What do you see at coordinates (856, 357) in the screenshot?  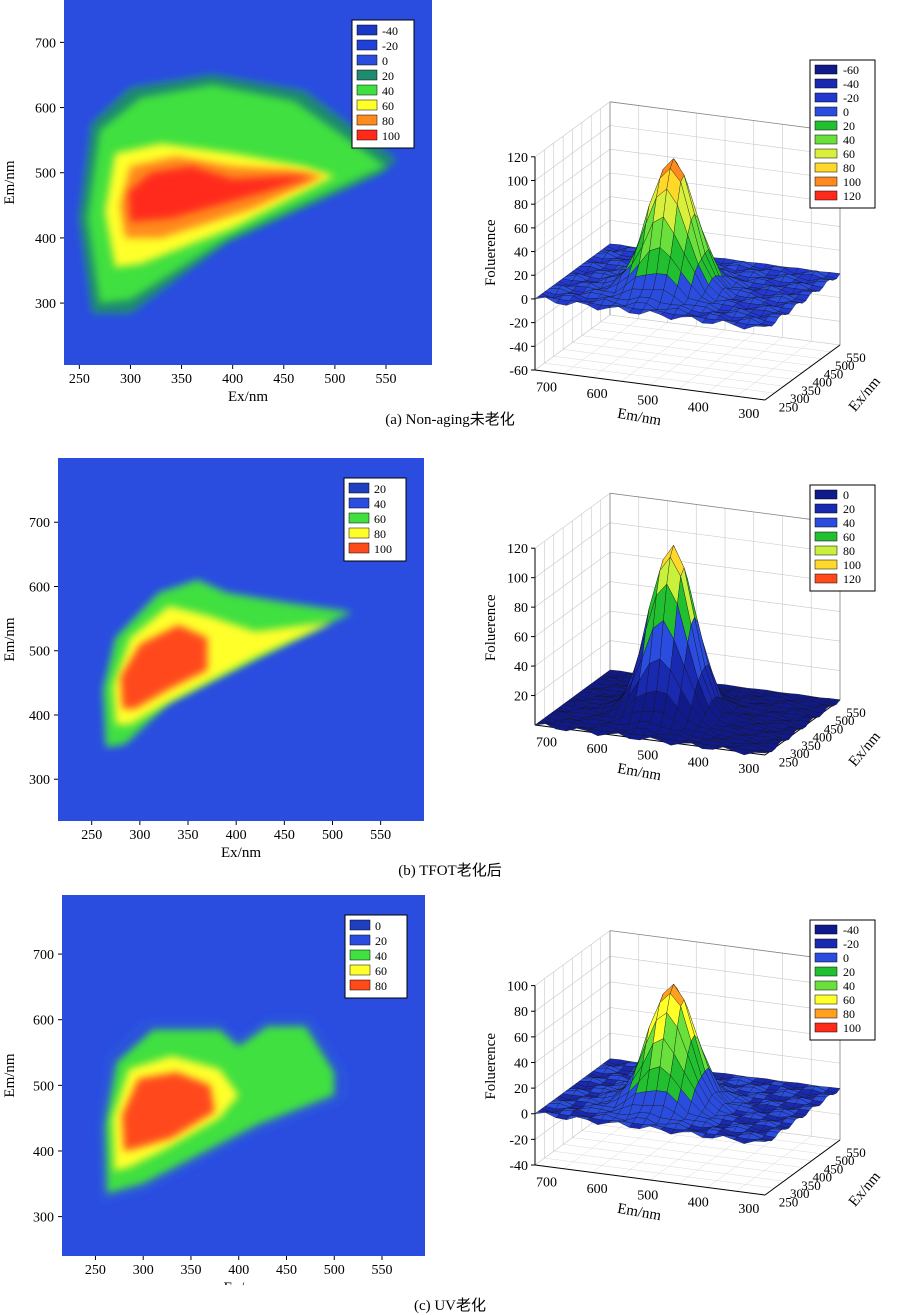 I see `ex-tick-label: 550` at bounding box center [856, 357].